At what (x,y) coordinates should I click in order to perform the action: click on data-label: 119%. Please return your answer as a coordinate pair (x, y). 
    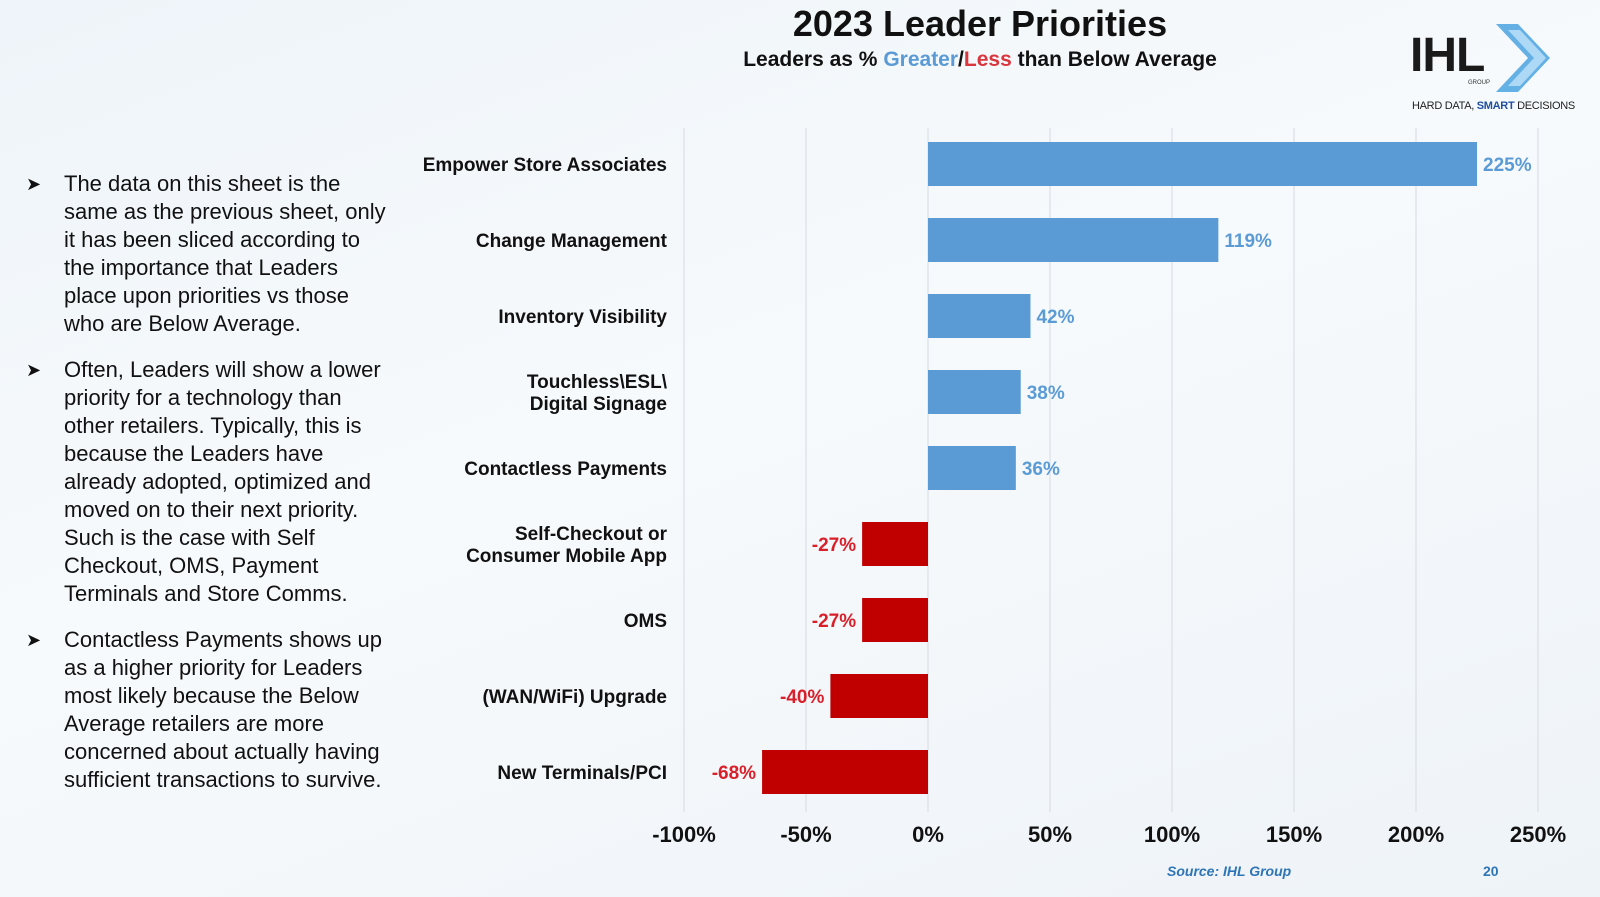
    Looking at the image, I should click on (1248, 241).